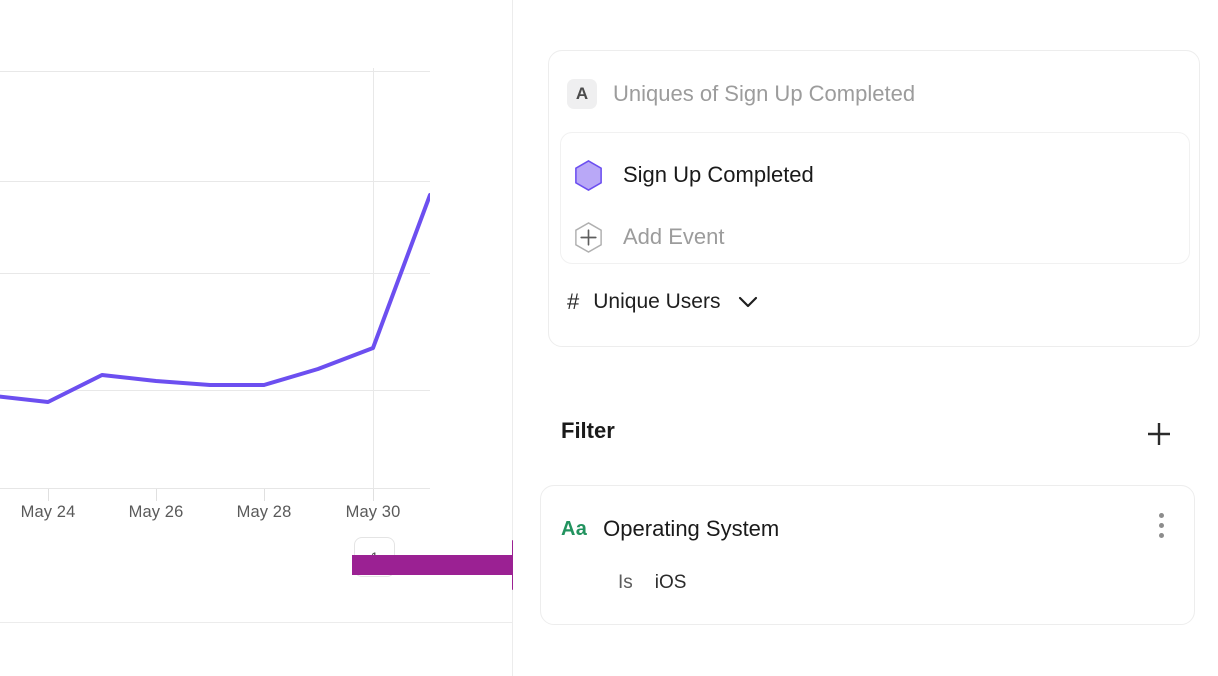 The image size is (1218, 676). Describe the element at coordinates (652, 583) in the screenshot. I see `filter-condition-row: Is iOS` at that location.